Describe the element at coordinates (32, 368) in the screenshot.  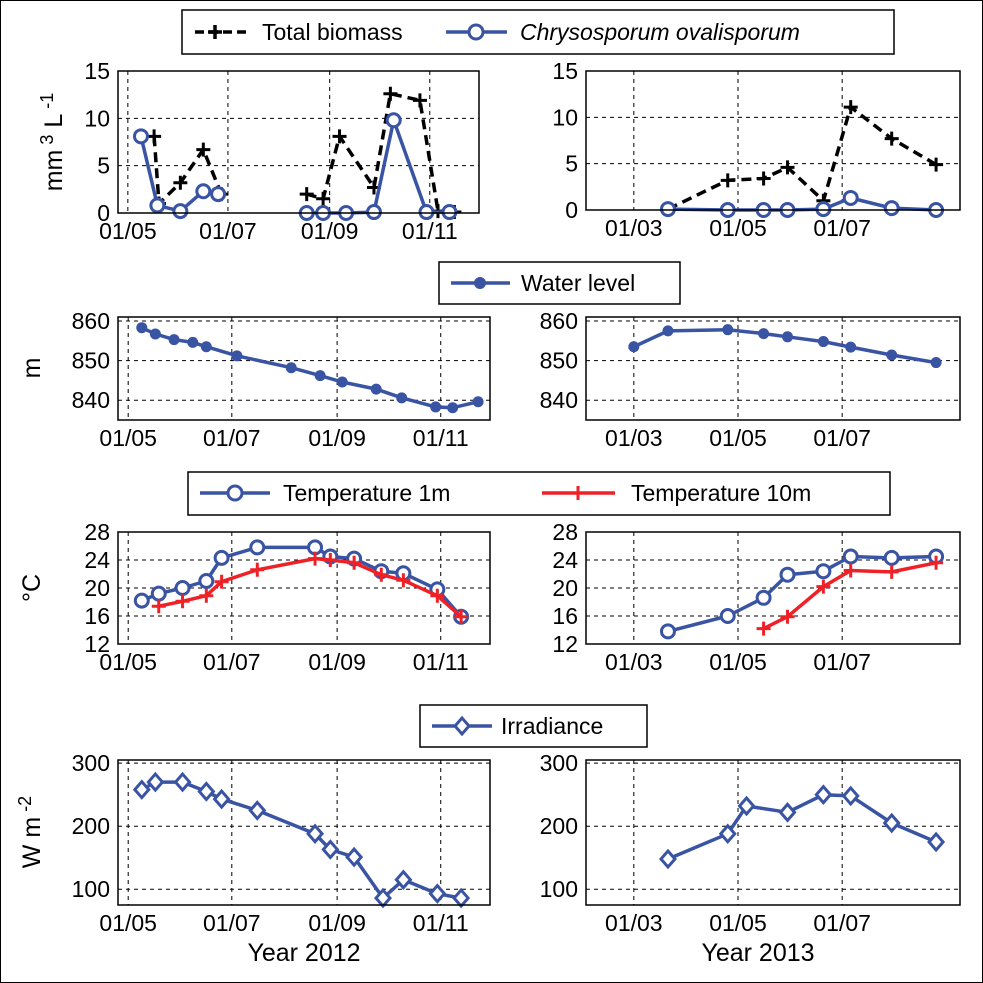
I see `y-axis-label: m` at that location.